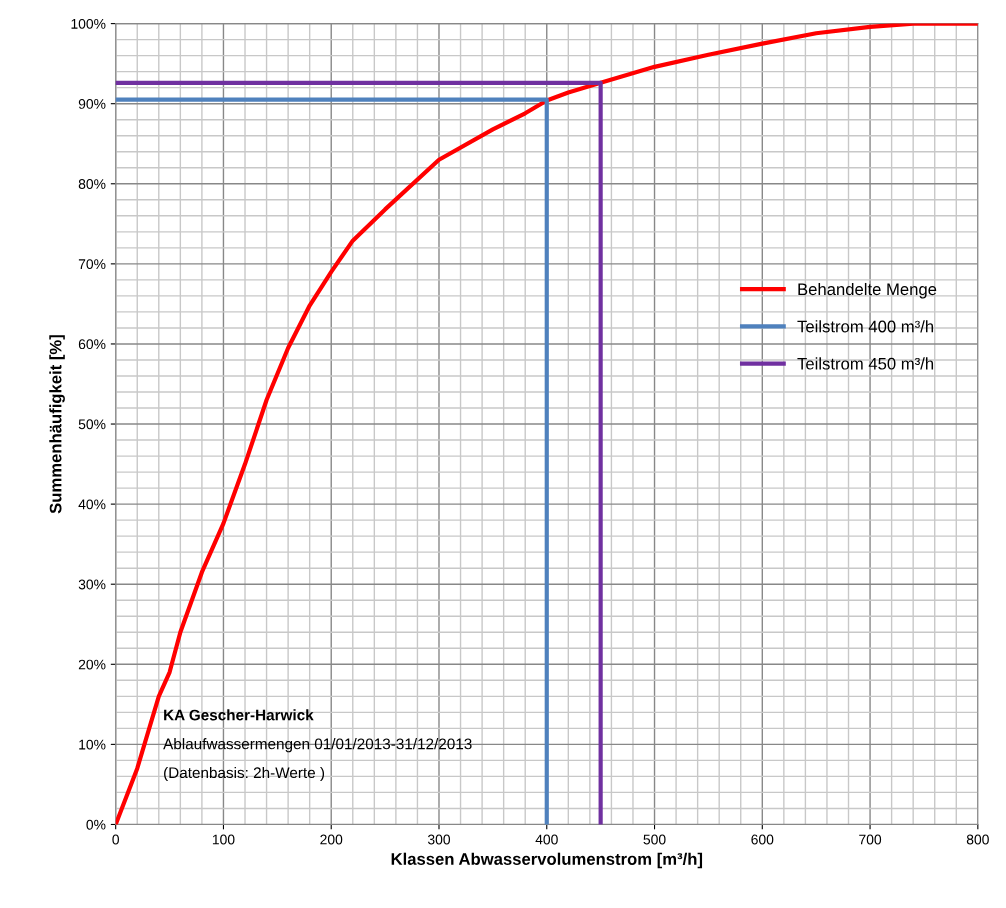  I want to click on x-tick-label: 0, so click(116, 839).